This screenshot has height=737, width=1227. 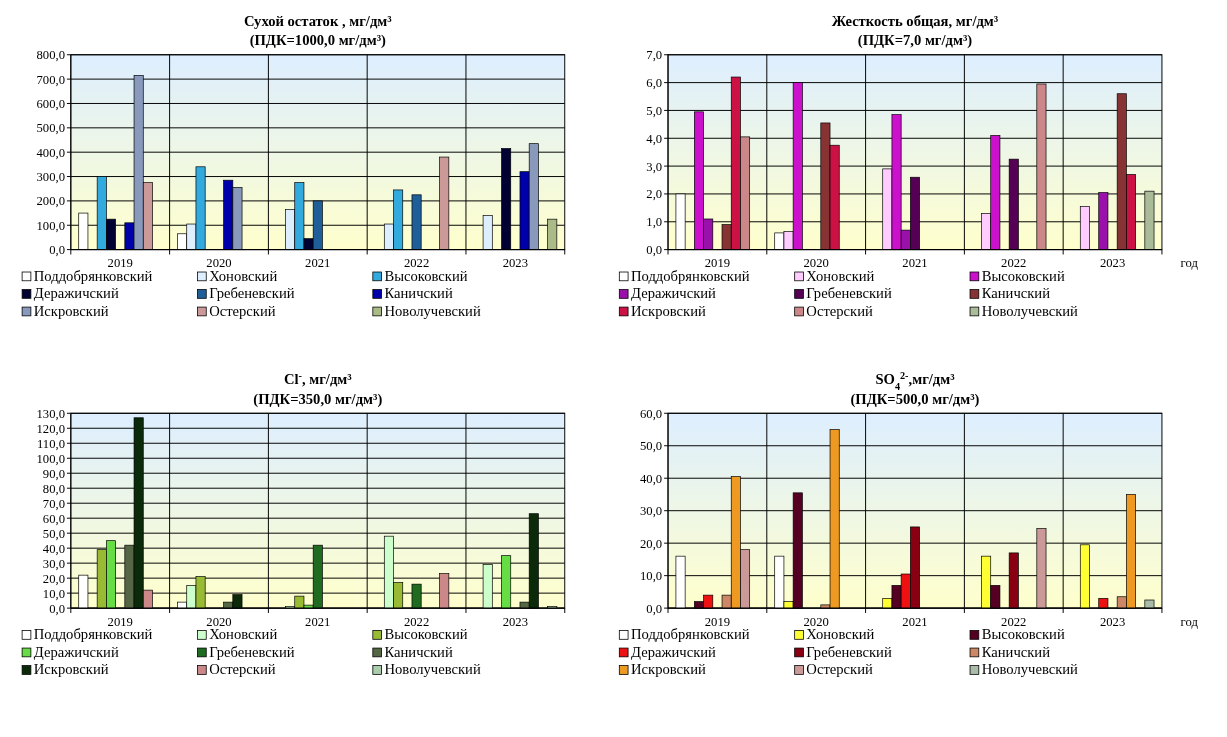 I want to click on y-tick-label: 300,0, so click(x=50, y=176).